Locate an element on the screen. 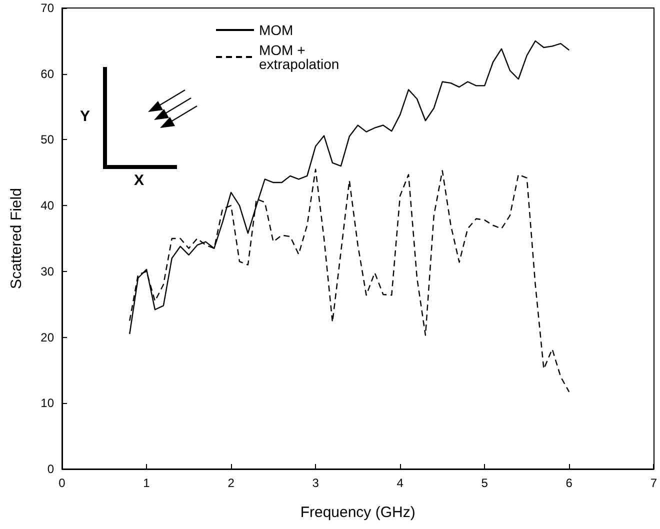 Image resolution: width=660 pixels, height=529 pixels. x-tick-label: 2 is located at coordinates (231, 483).